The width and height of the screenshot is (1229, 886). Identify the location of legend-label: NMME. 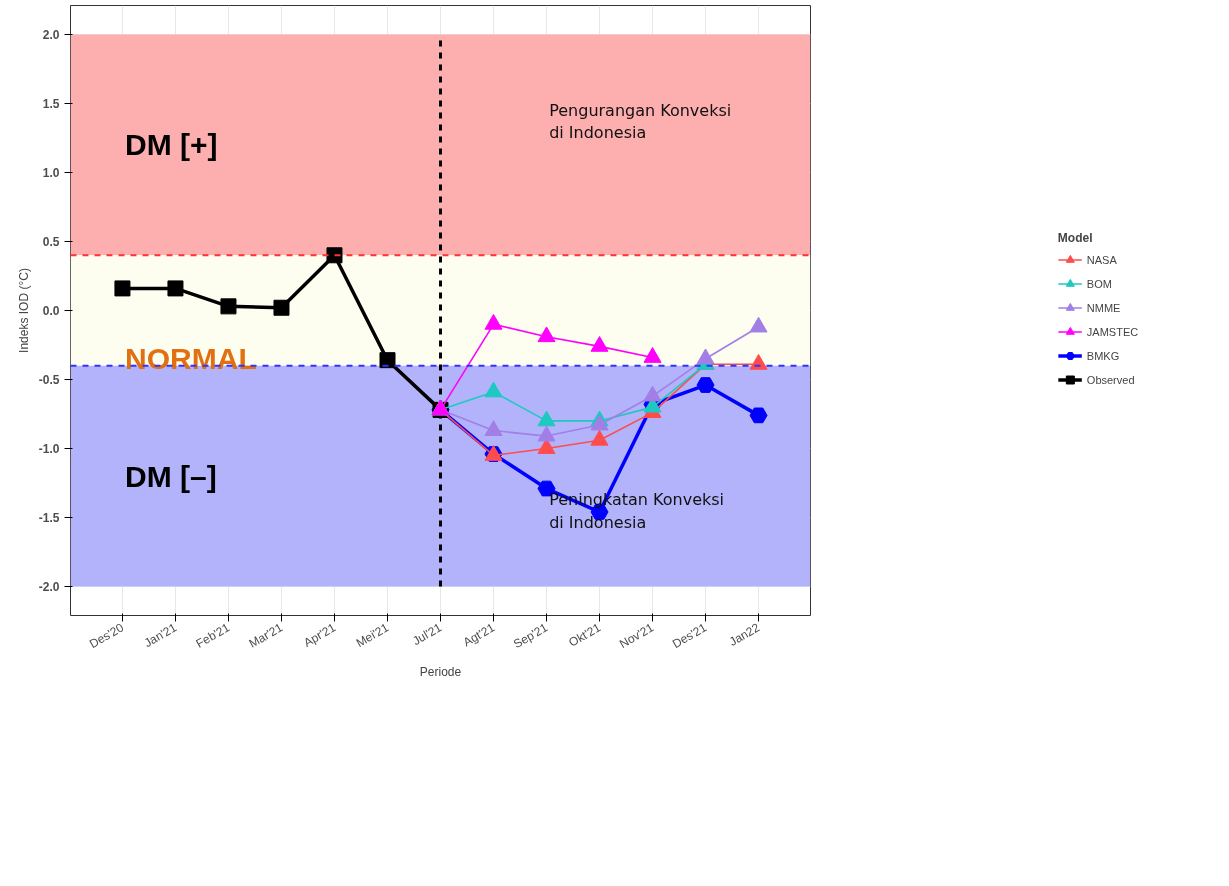
(1103, 307).